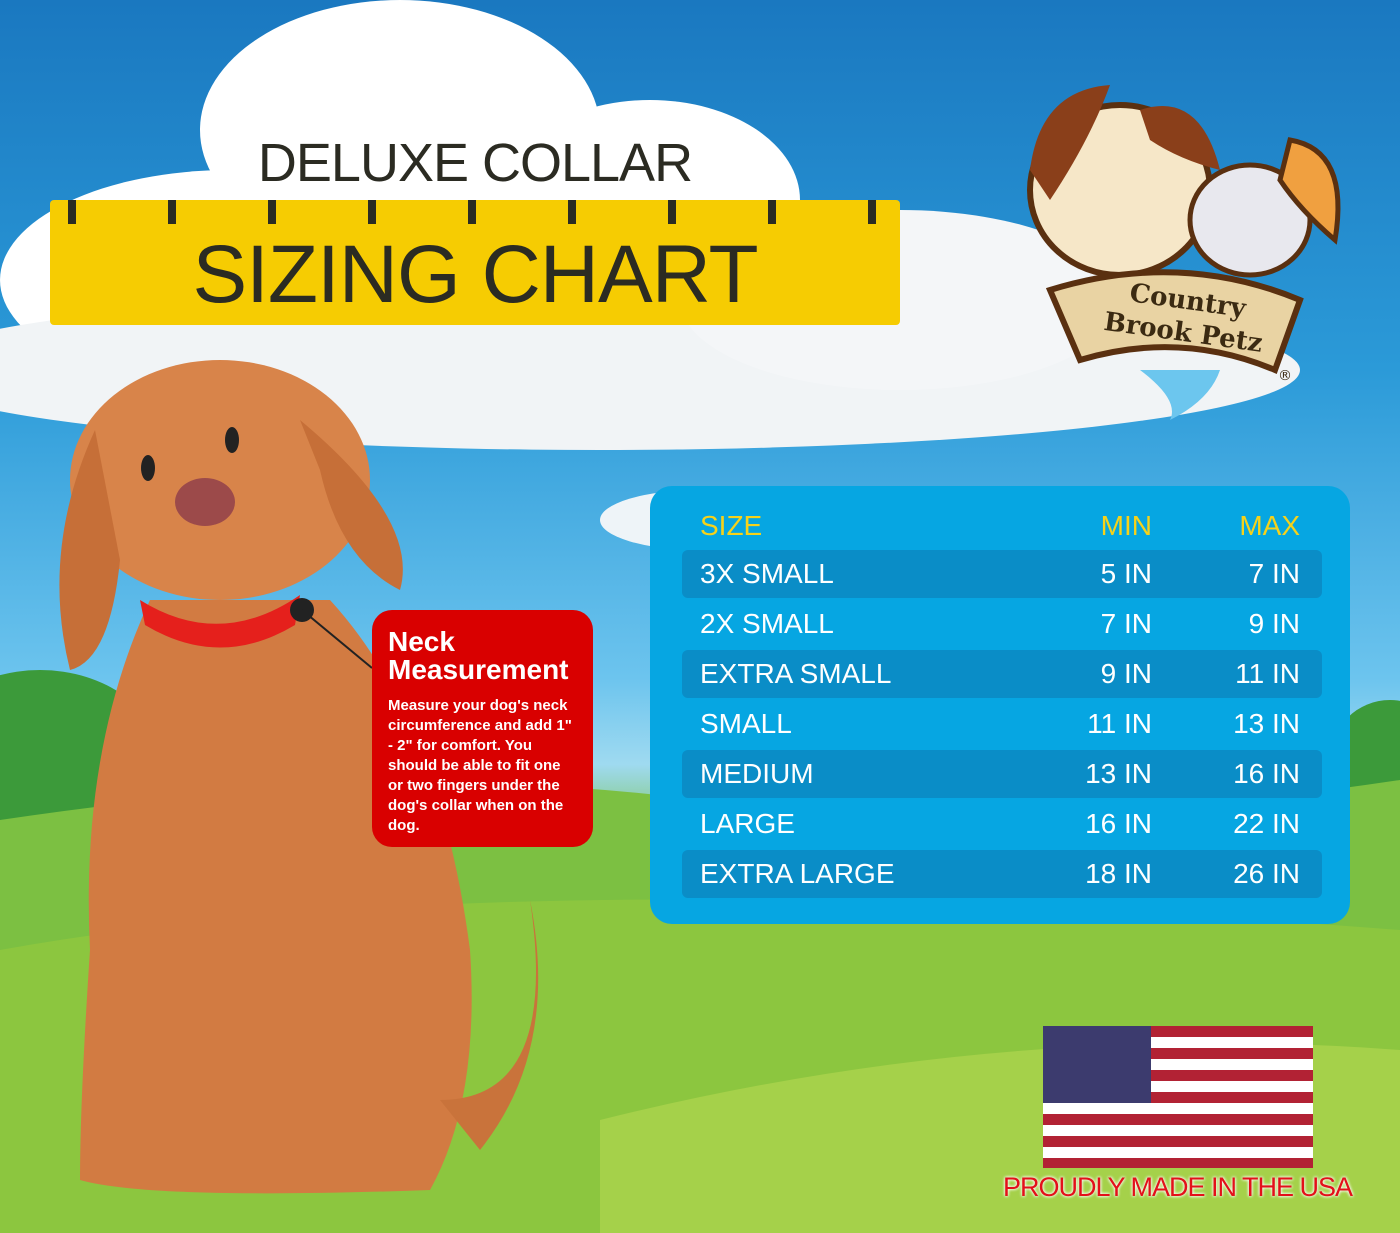  I want to click on cell-min: 9 IN, so click(1126, 673).